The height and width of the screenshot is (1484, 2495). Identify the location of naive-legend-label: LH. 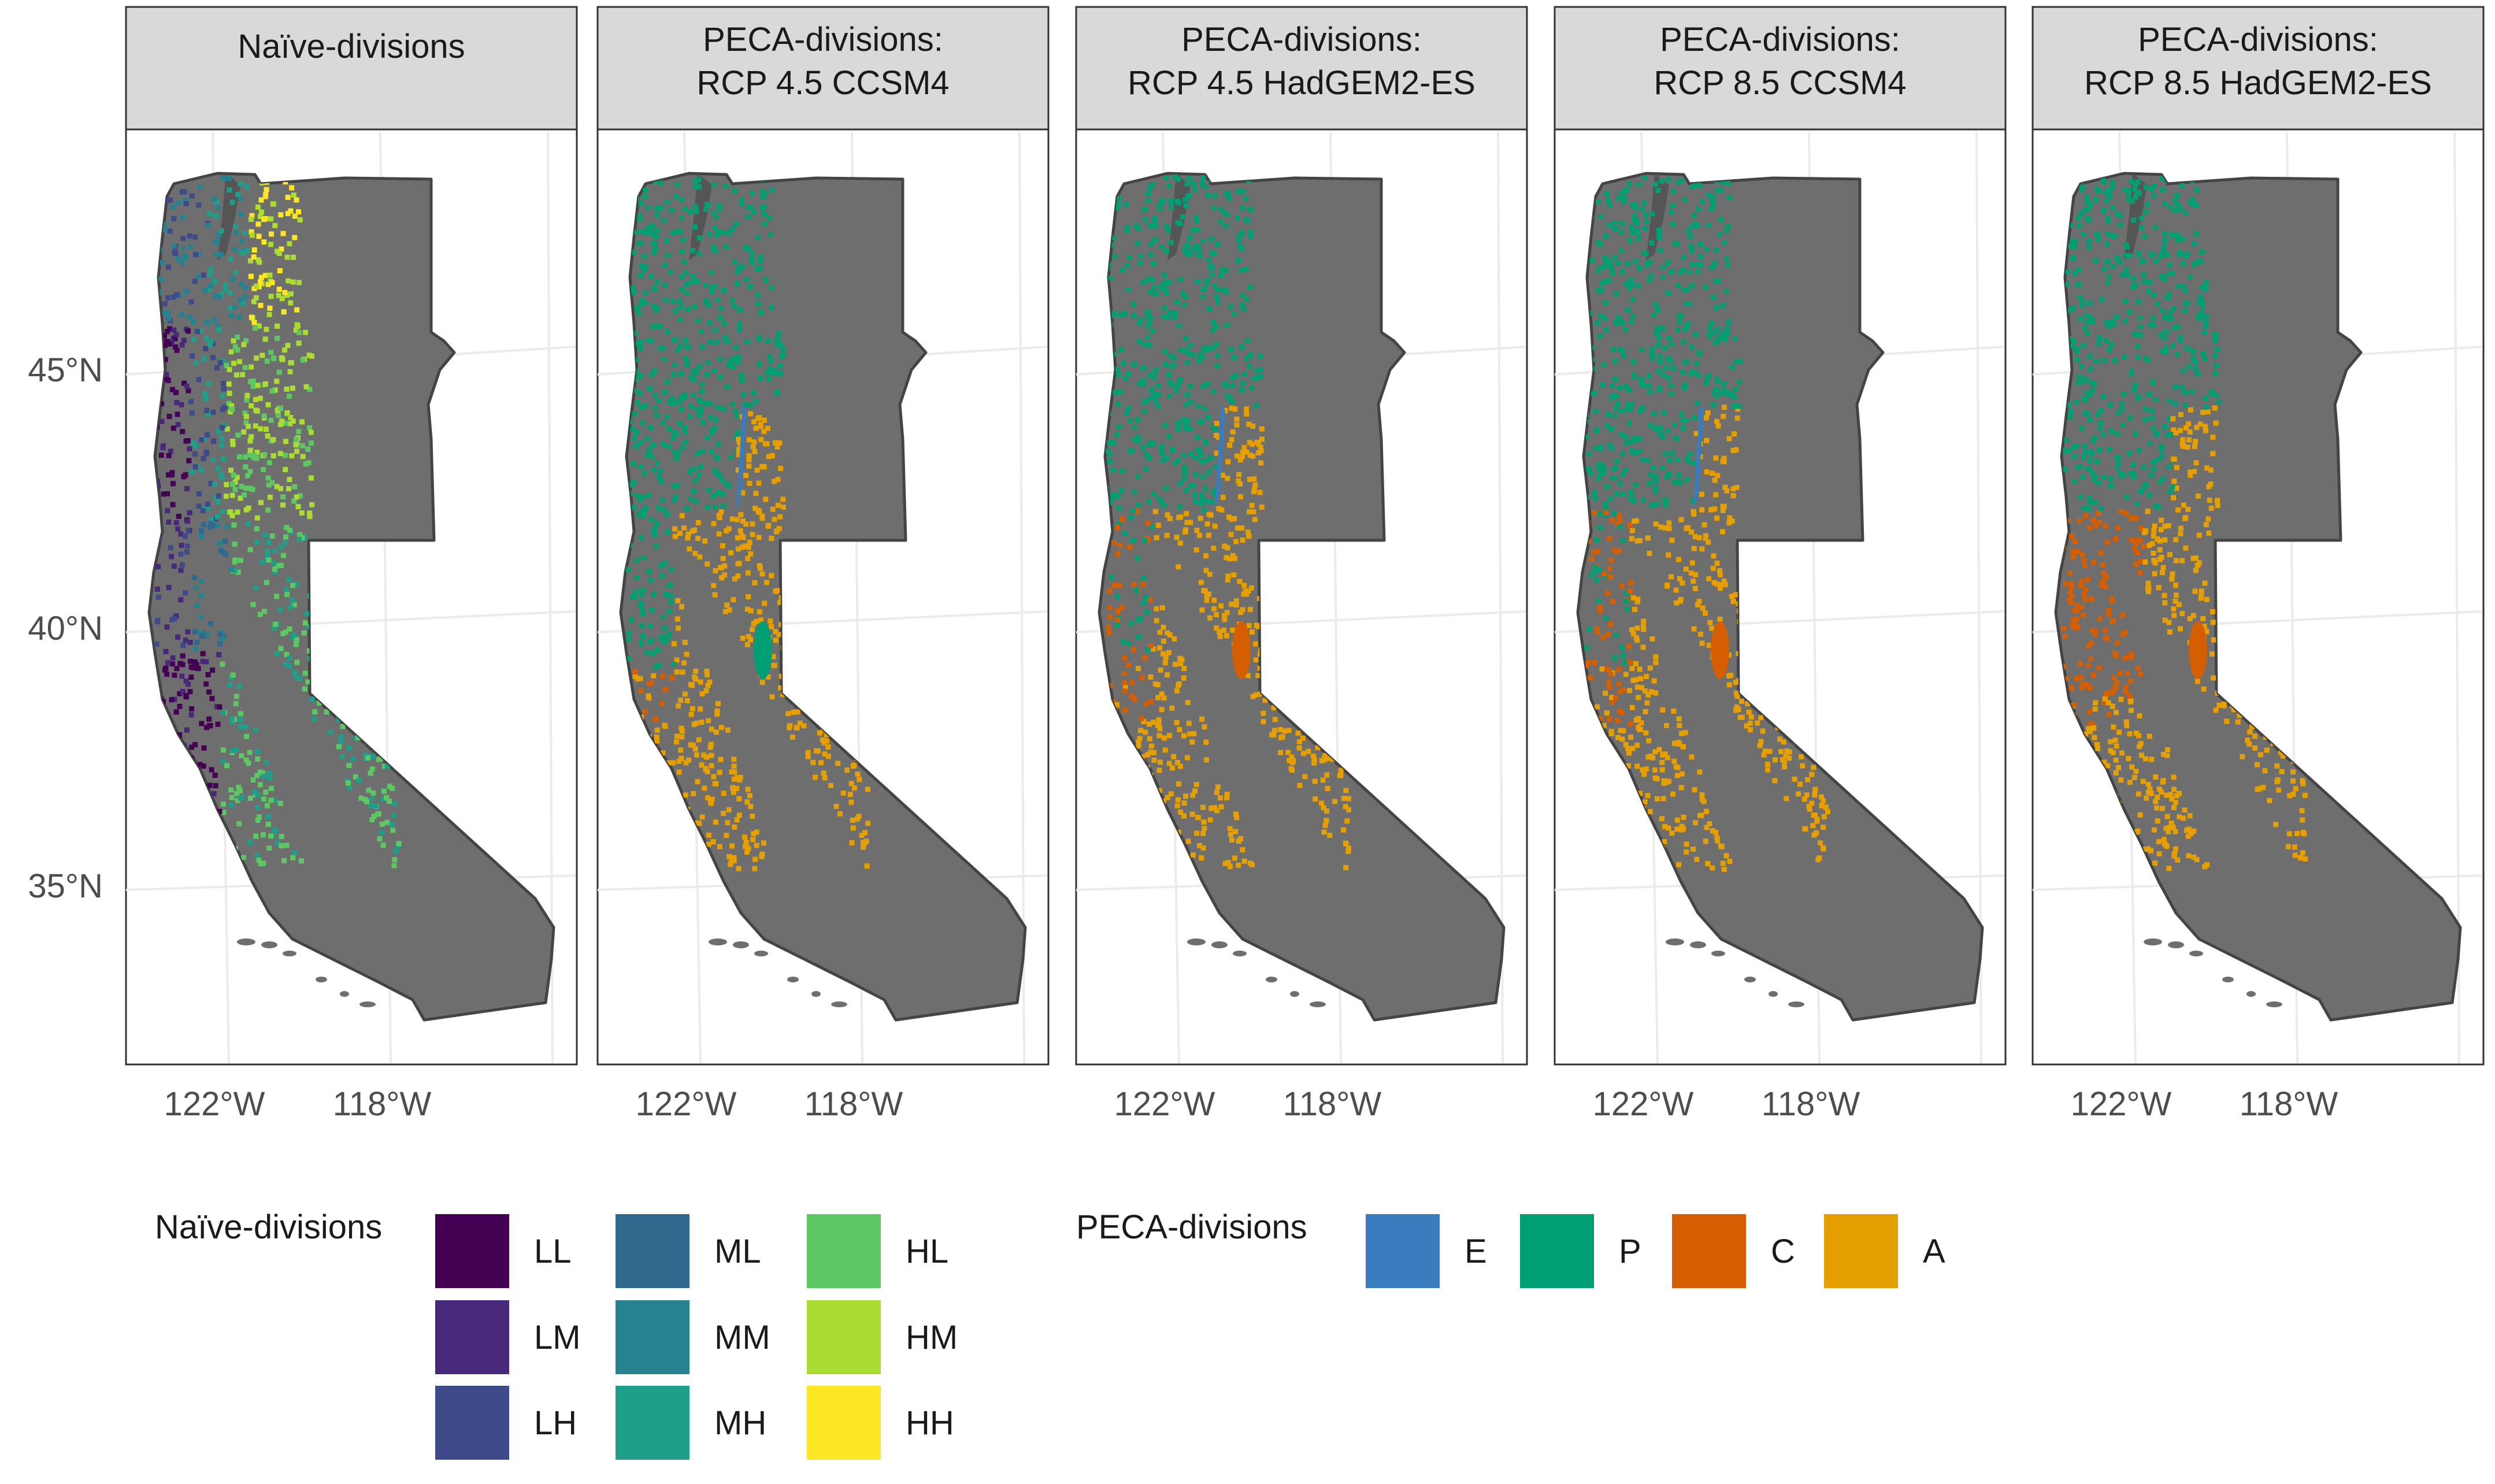
(555, 1423).